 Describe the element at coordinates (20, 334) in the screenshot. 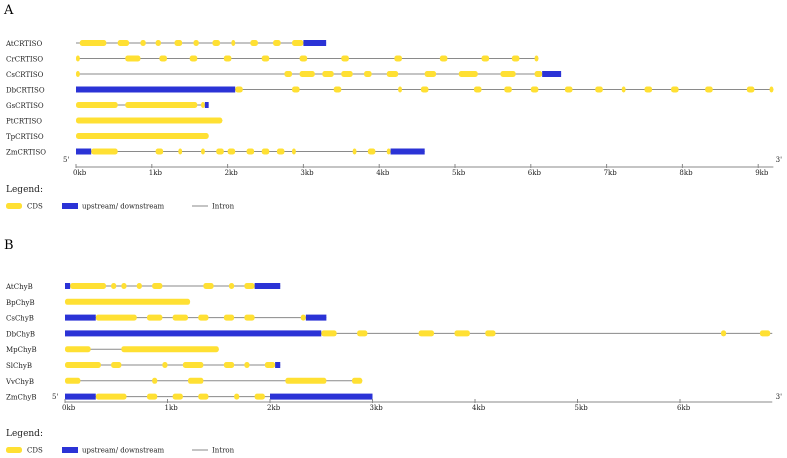

I see `gene-label: DbChyB` at that location.